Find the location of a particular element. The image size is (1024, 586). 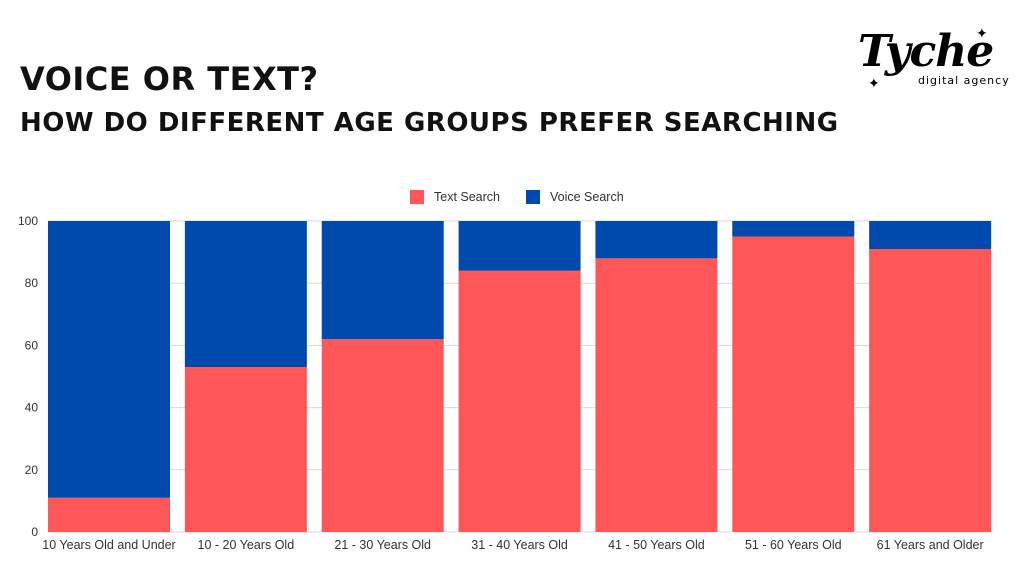

x-tick-label: 21 - 30 Years Old is located at coordinates (382, 545).